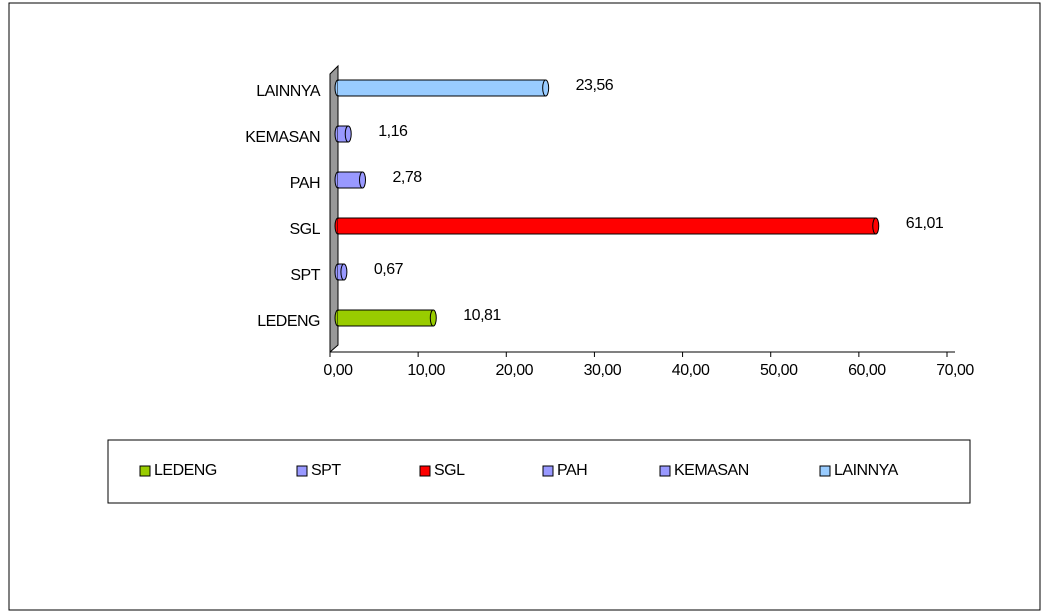  I want to click on x-tick-label: 50,00, so click(779, 370).